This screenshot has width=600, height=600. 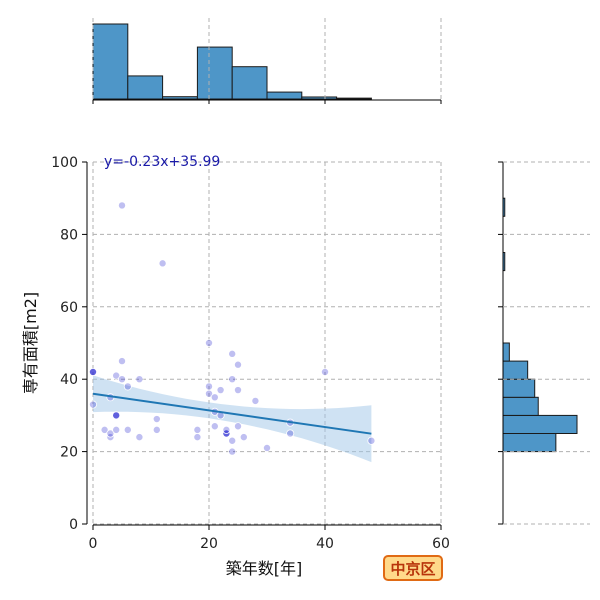 I want to click on regression-confidence-band, so click(x=232, y=419).